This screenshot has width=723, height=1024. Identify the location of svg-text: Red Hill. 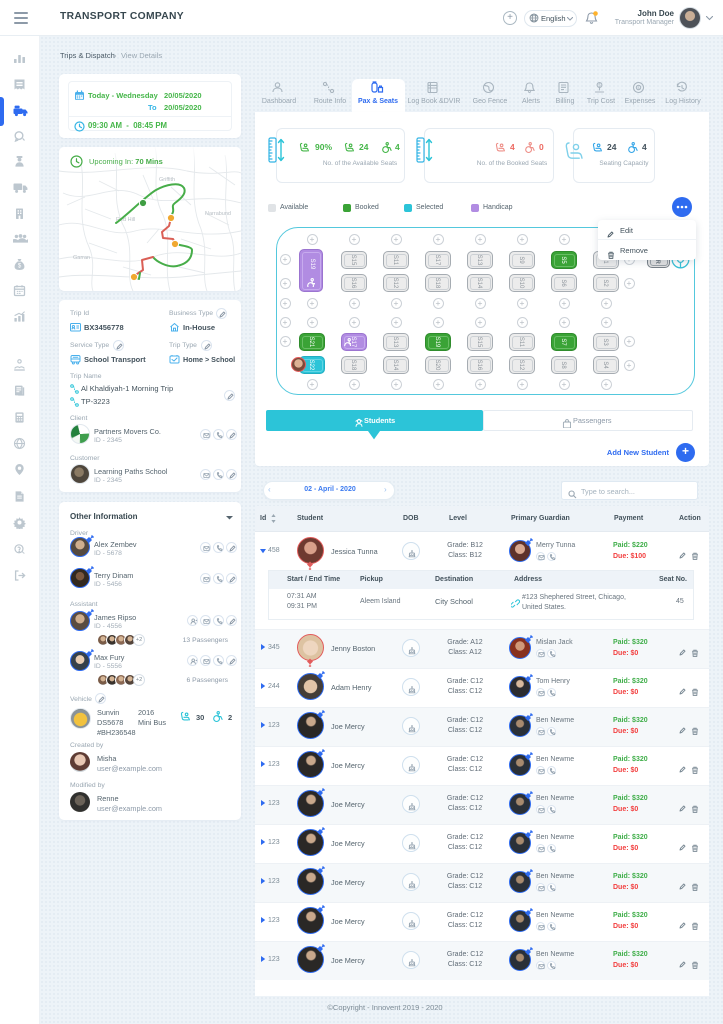
(125, 220).